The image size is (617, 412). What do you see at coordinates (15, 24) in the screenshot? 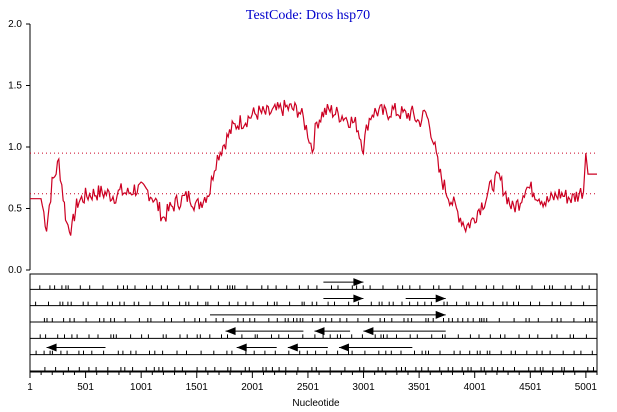
I see `y-tick-label: 2.0` at bounding box center [15, 24].